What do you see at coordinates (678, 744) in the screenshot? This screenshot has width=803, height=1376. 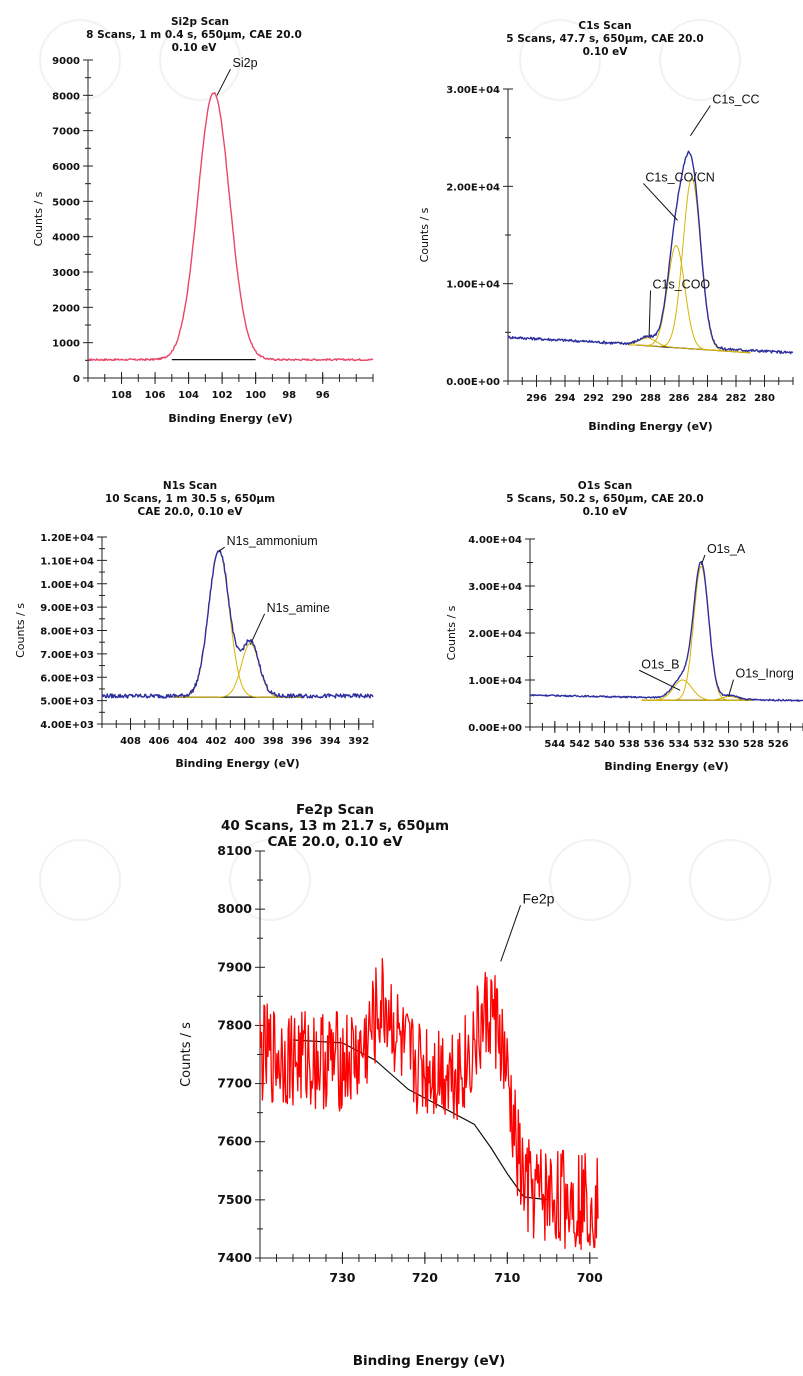 I see `x-tick-label: 534` at bounding box center [678, 744].